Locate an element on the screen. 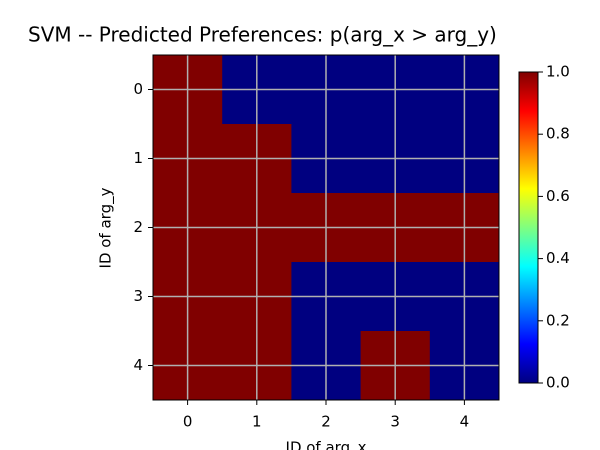 This screenshot has height=450, width=600. x-tick-label: 0 is located at coordinates (188, 422).